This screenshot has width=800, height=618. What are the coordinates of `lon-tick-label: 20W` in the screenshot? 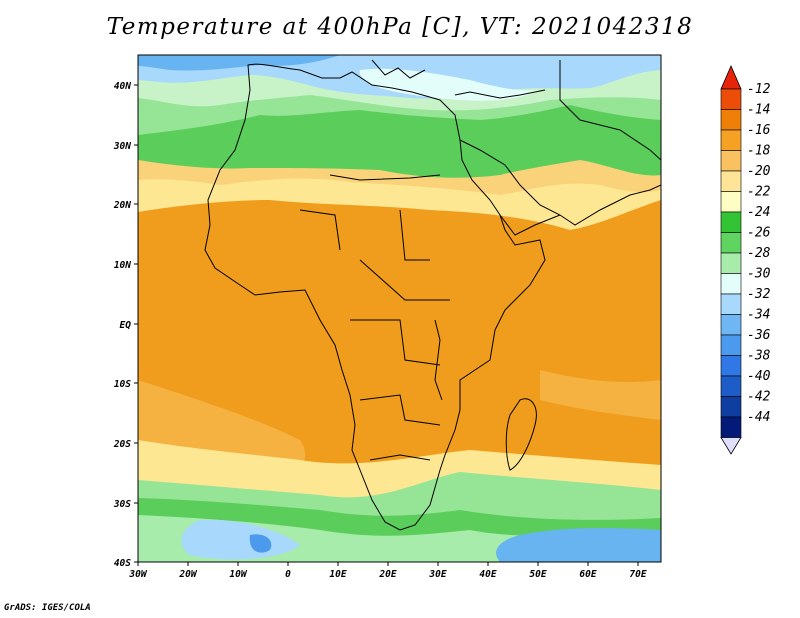 It's located at (187, 574).